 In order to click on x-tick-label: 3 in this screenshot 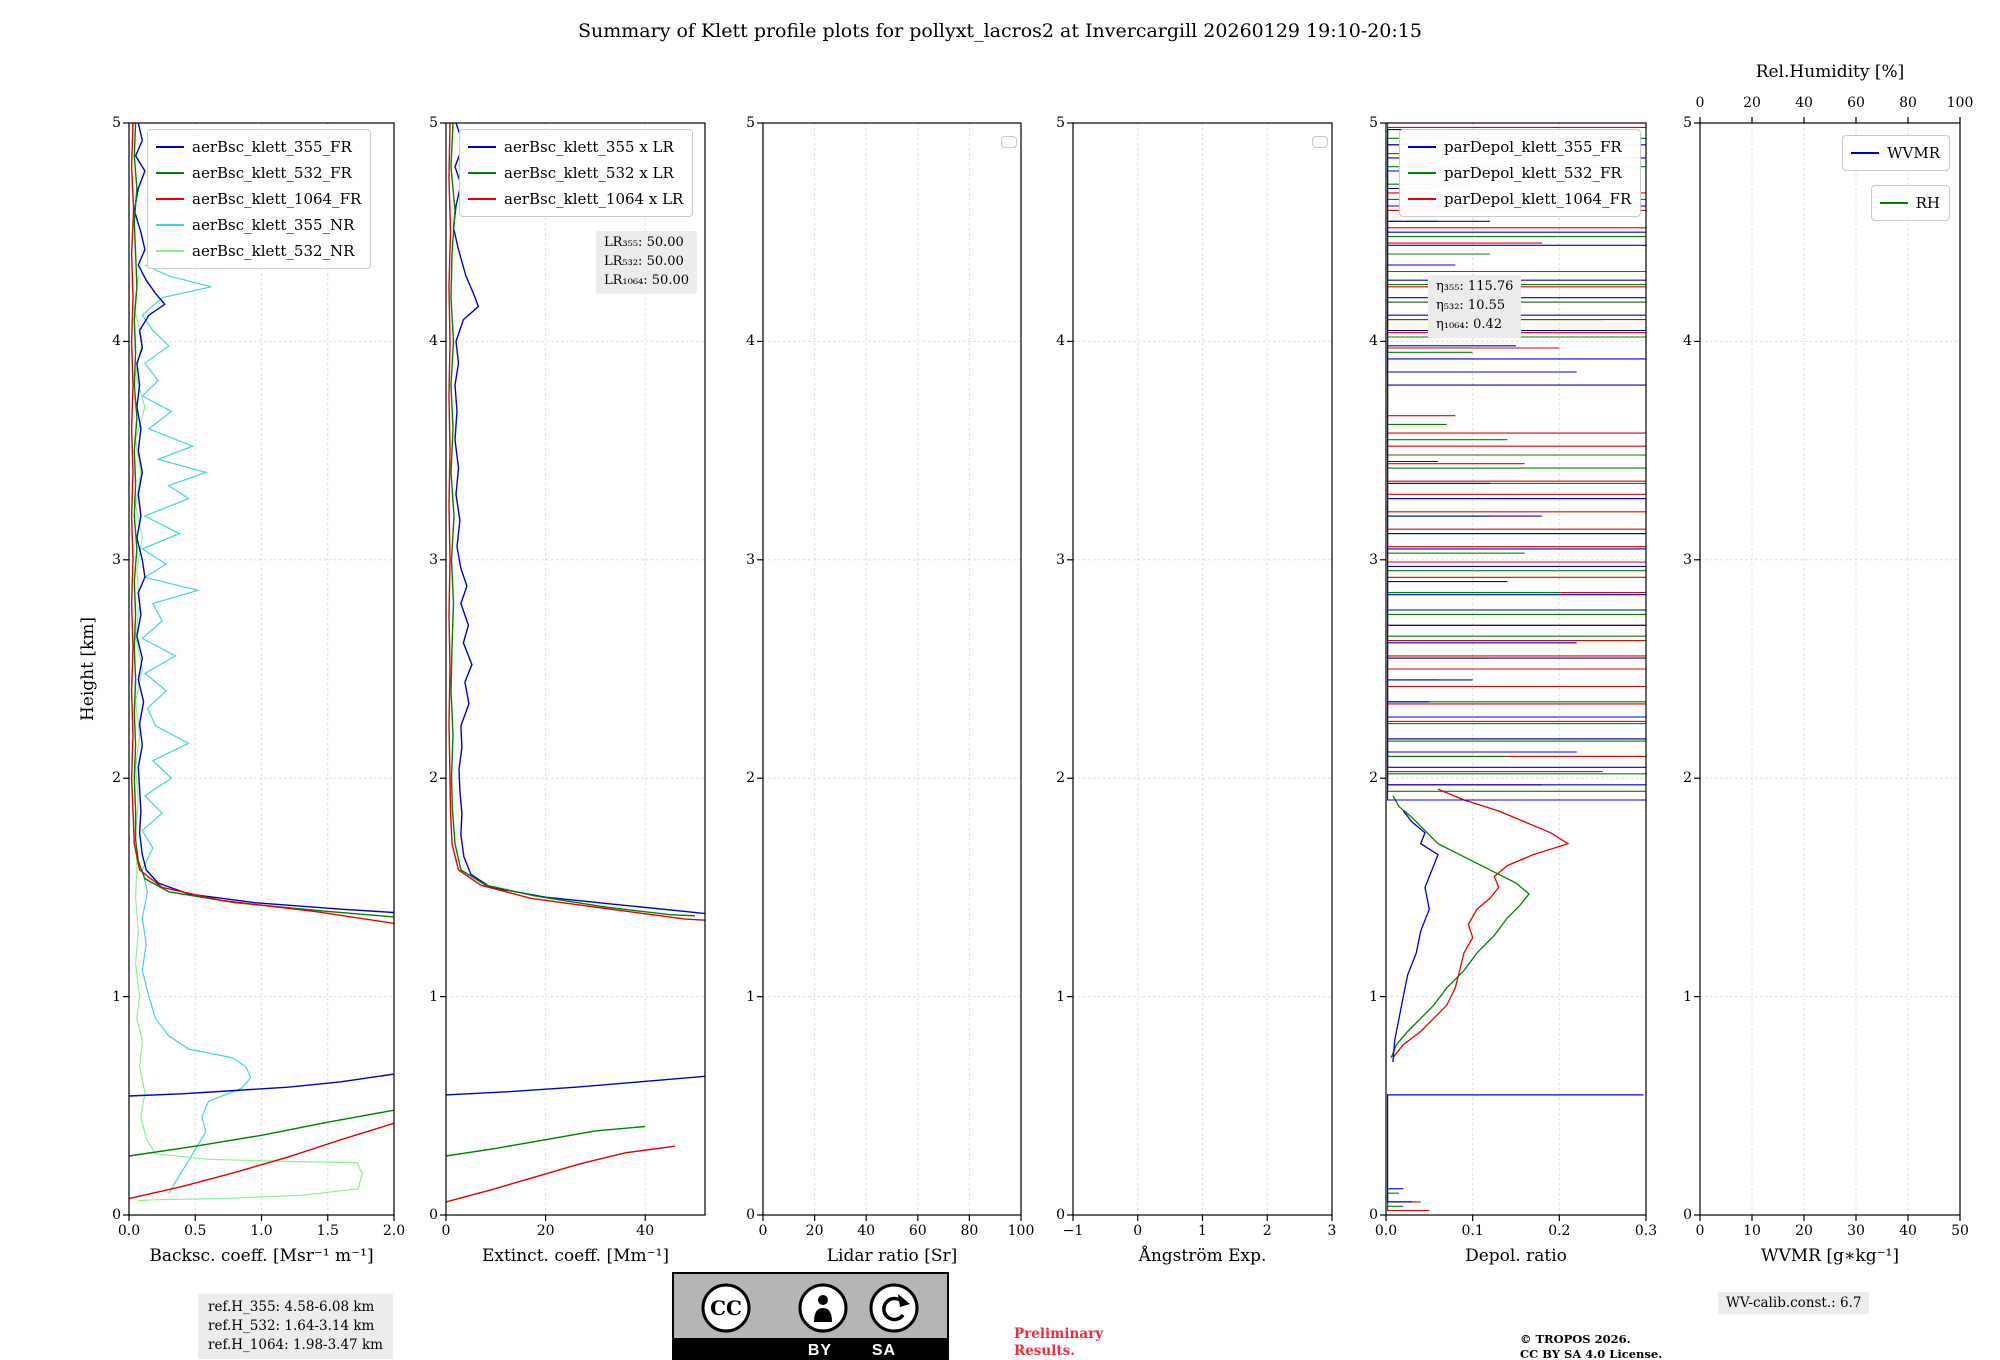, I will do `click(1332, 1231)`.